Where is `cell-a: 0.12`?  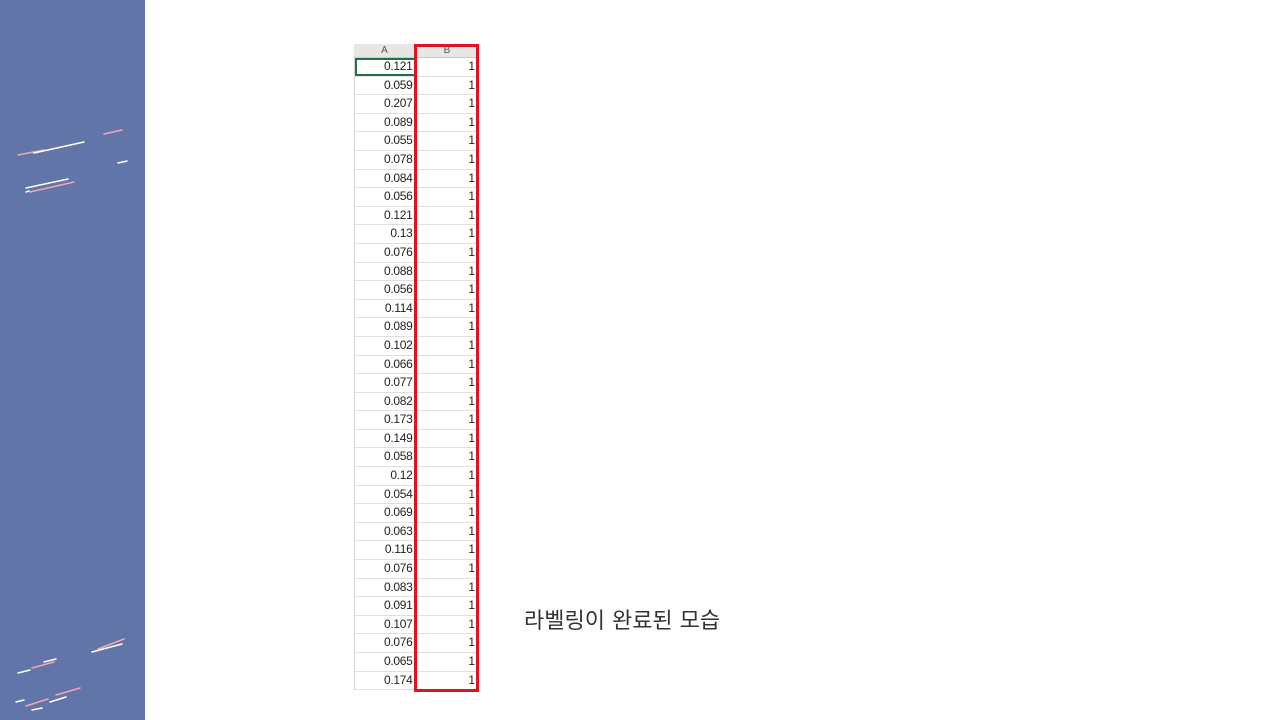 cell-a: 0.12 is located at coordinates (386, 476).